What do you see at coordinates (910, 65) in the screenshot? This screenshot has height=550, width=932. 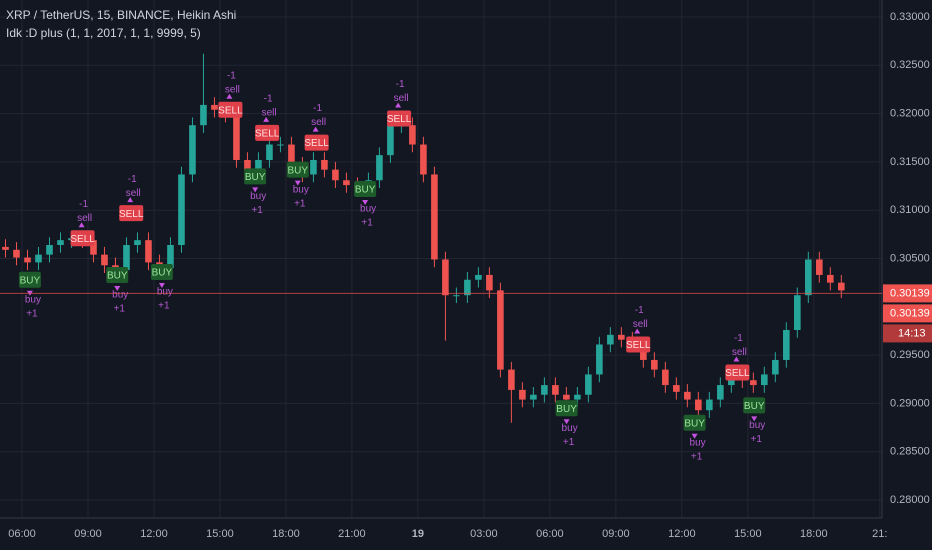 I see `y-tick-label: 0.32500` at bounding box center [910, 65].